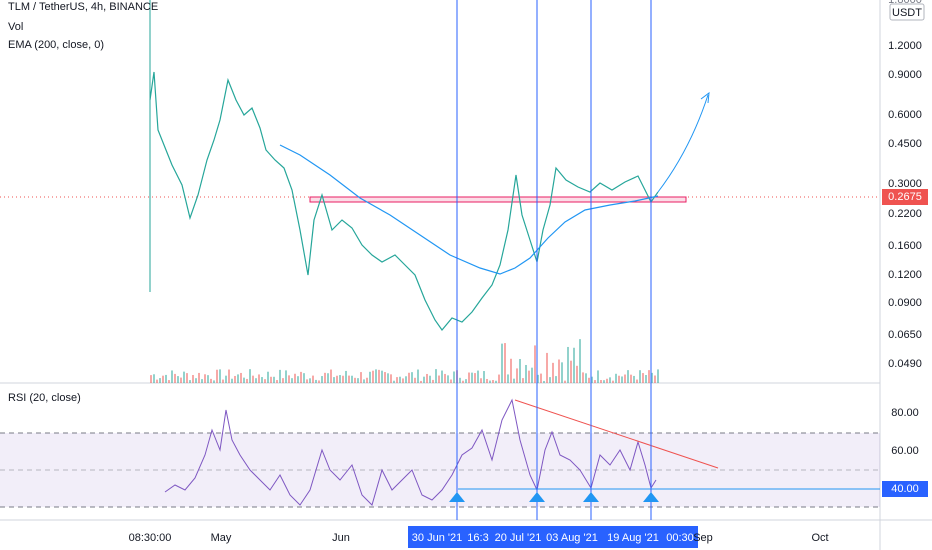 The image size is (932, 550). I want to click on vol-label: Vol, so click(15, 27).